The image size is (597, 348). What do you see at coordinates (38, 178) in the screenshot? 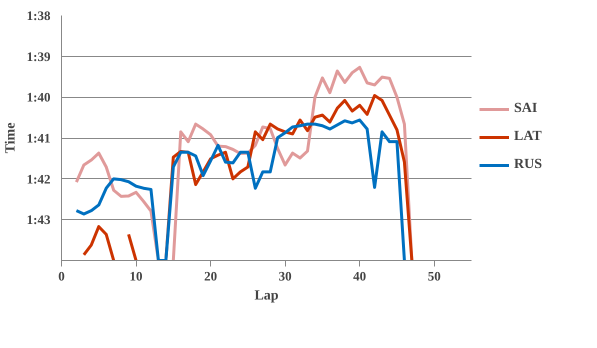
I see `y-tick-label: 1:42` at bounding box center [38, 178].